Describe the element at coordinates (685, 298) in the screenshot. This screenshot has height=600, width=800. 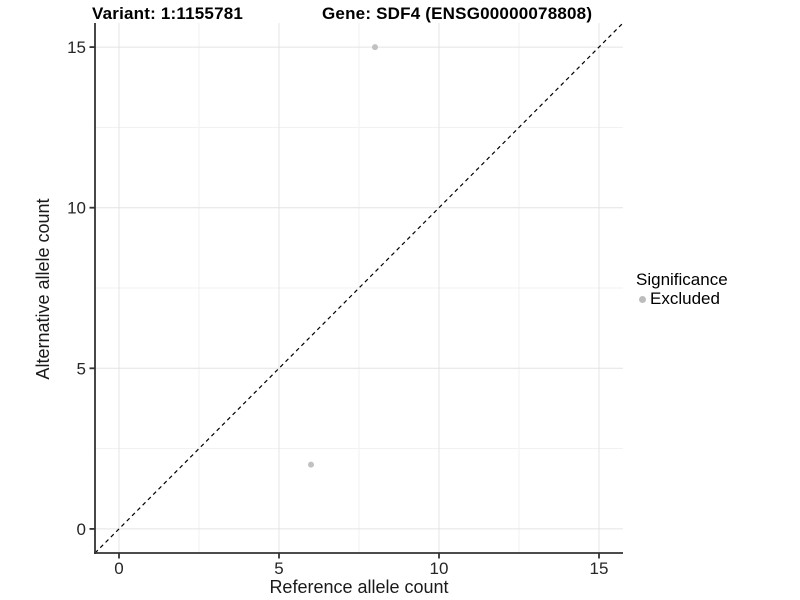
I see `legend-item-label: Excluded` at that location.